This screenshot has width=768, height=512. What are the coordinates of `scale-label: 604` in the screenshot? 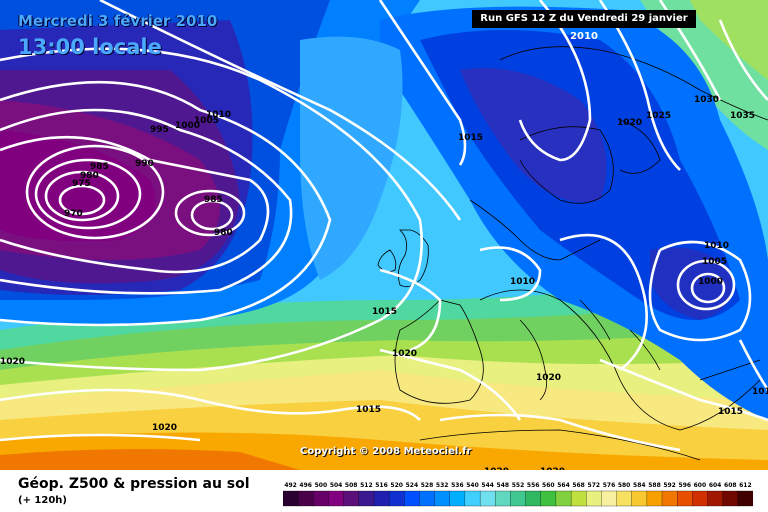 It's located at (715, 485).